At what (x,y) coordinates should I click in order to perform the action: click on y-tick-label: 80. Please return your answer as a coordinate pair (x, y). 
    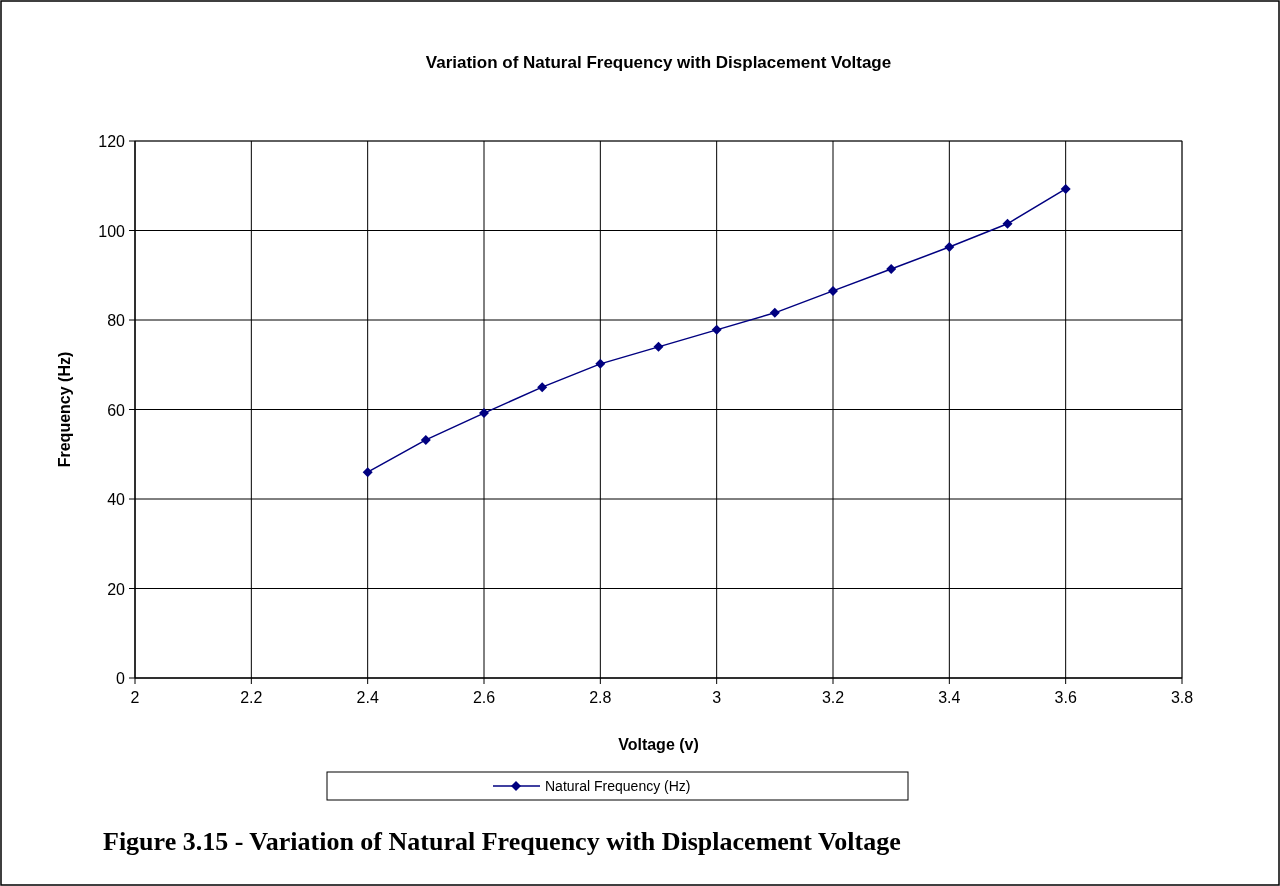
    Looking at the image, I should click on (116, 320).